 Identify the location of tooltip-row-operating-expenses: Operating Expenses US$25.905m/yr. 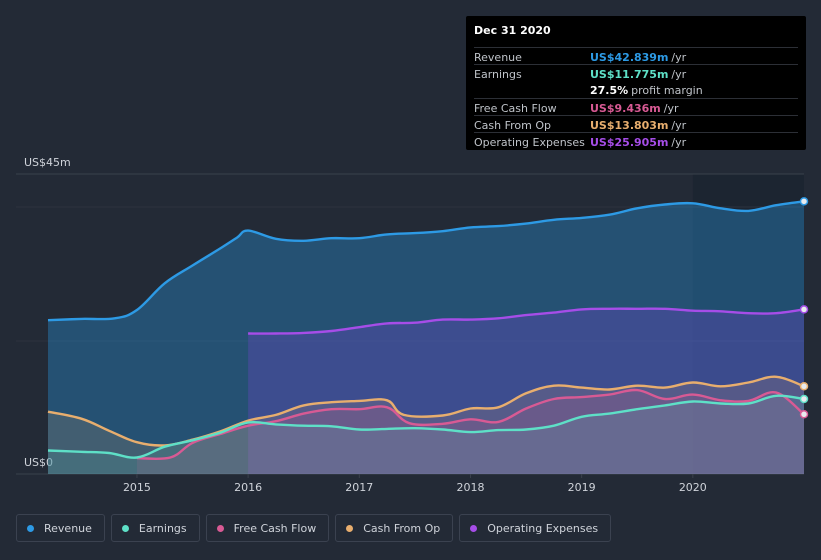
(636, 141).